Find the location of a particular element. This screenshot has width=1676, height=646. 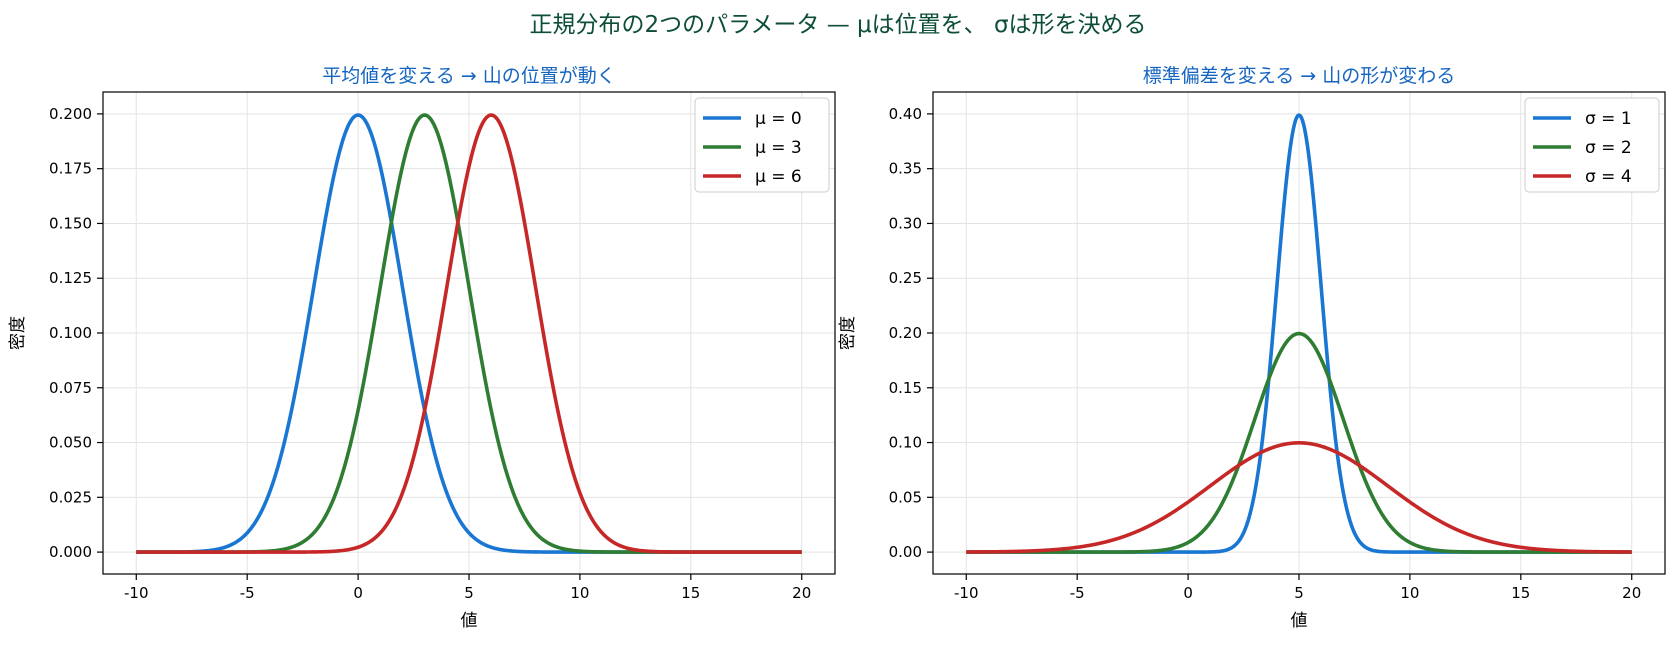

y-tick-label: 0.075 is located at coordinates (70, 388).